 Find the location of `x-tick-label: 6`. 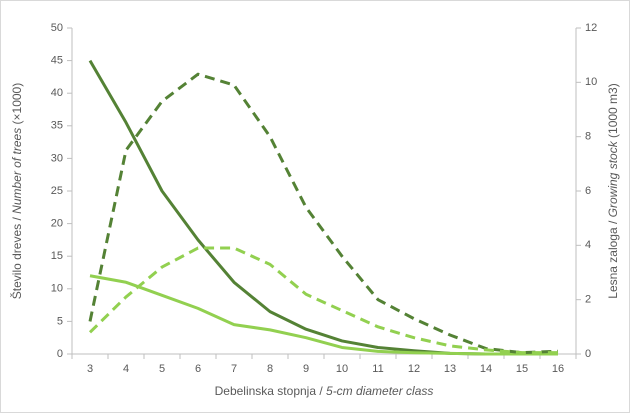

x-tick-label: 6 is located at coordinates (198, 369).